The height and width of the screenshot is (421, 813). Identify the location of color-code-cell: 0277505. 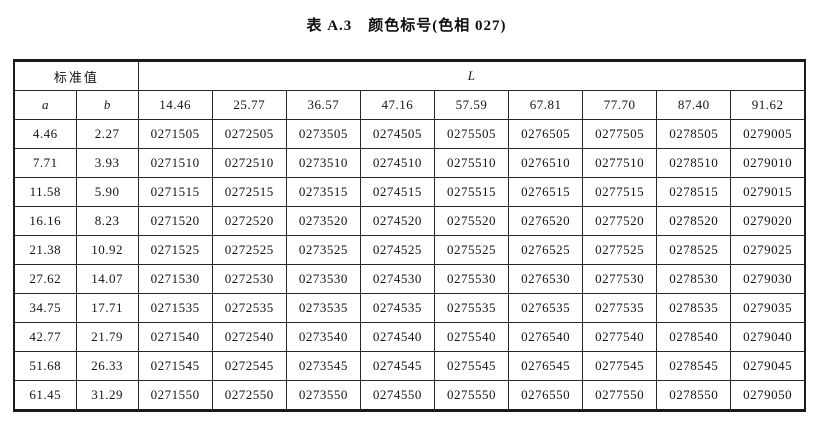
(620, 134).